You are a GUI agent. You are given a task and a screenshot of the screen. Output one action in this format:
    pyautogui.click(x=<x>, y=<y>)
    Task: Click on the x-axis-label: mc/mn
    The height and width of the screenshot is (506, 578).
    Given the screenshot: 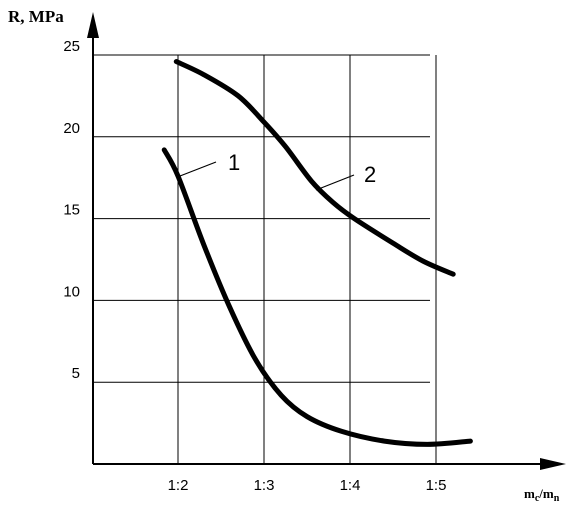 What is the action you would take?
    pyautogui.click(x=542, y=493)
    